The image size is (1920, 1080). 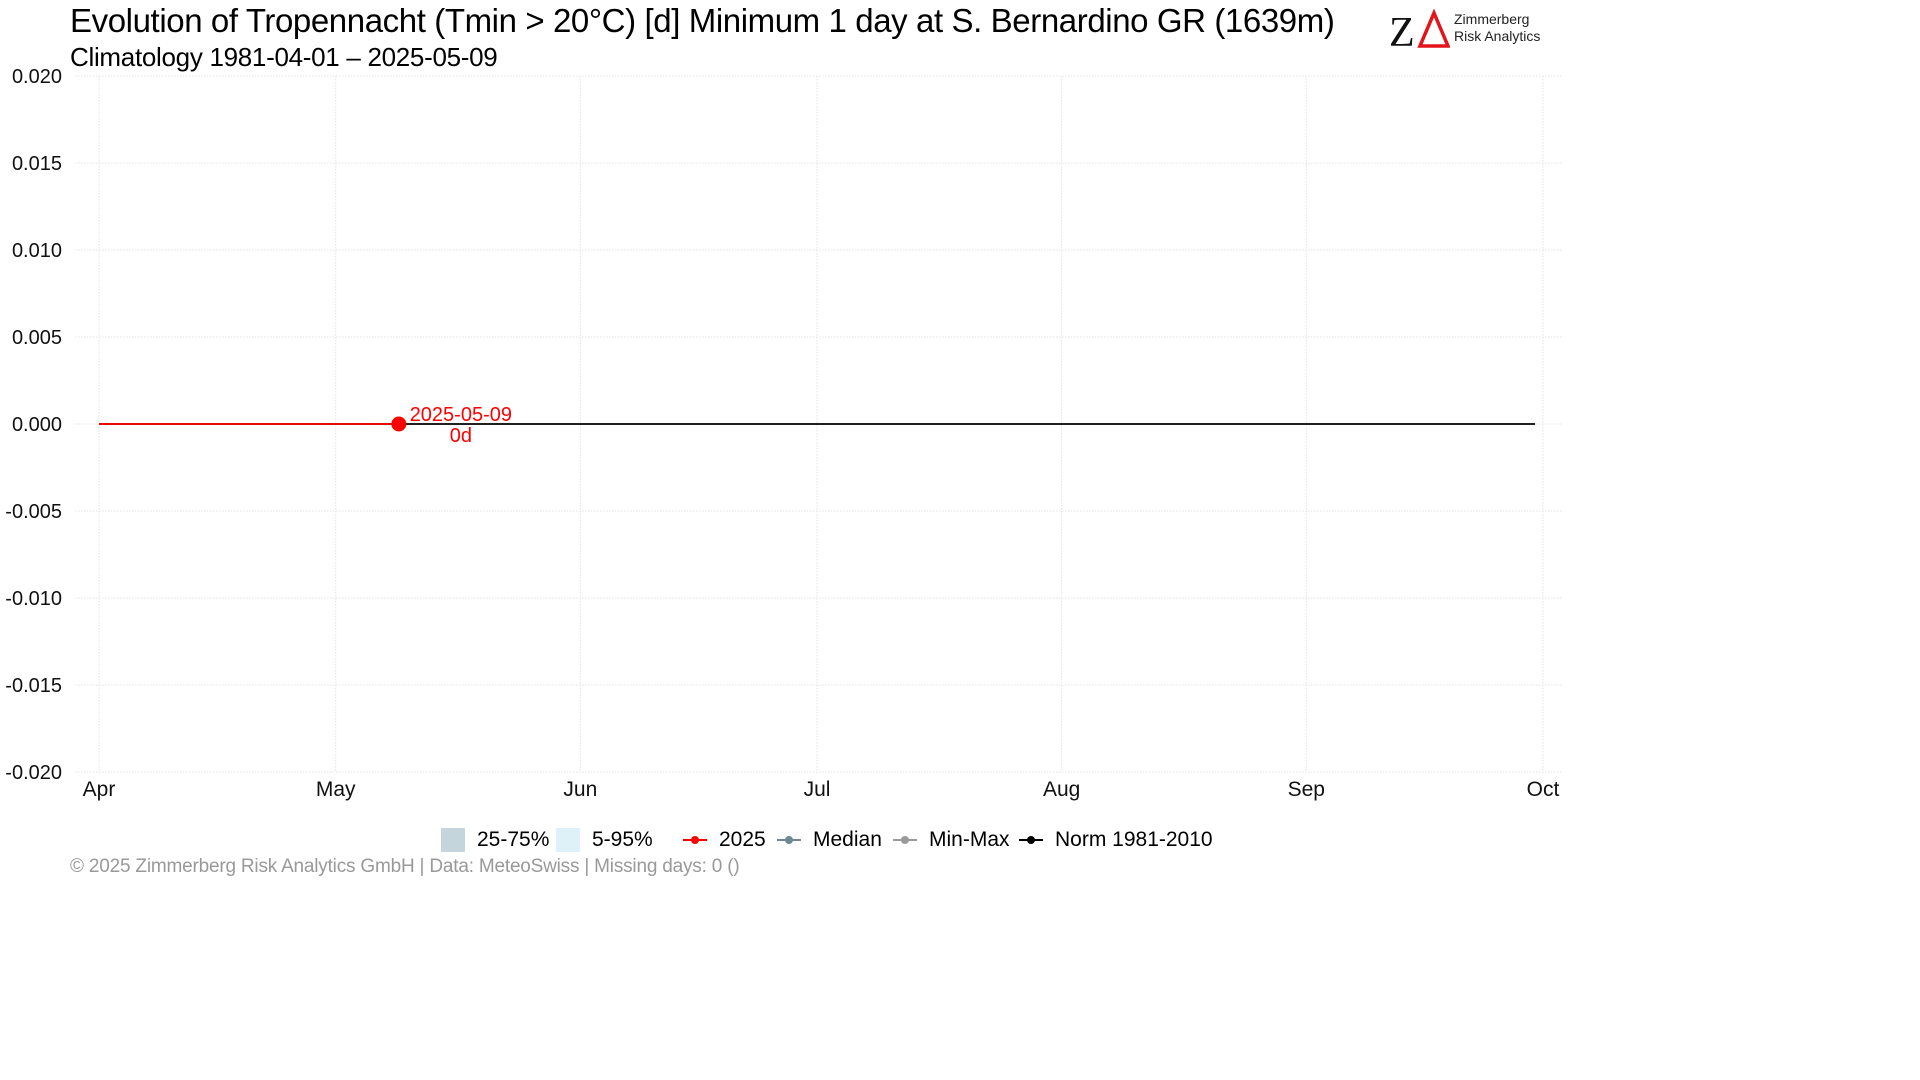 I want to click on legend-item: 5-95%, so click(x=604, y=840).